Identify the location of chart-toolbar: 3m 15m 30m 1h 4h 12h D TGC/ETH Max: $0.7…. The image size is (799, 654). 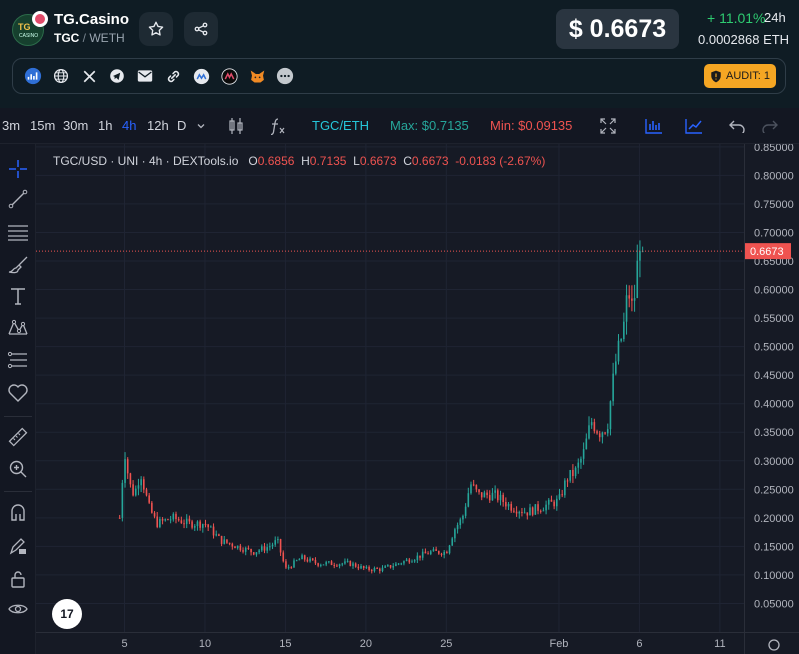
(399, 126).